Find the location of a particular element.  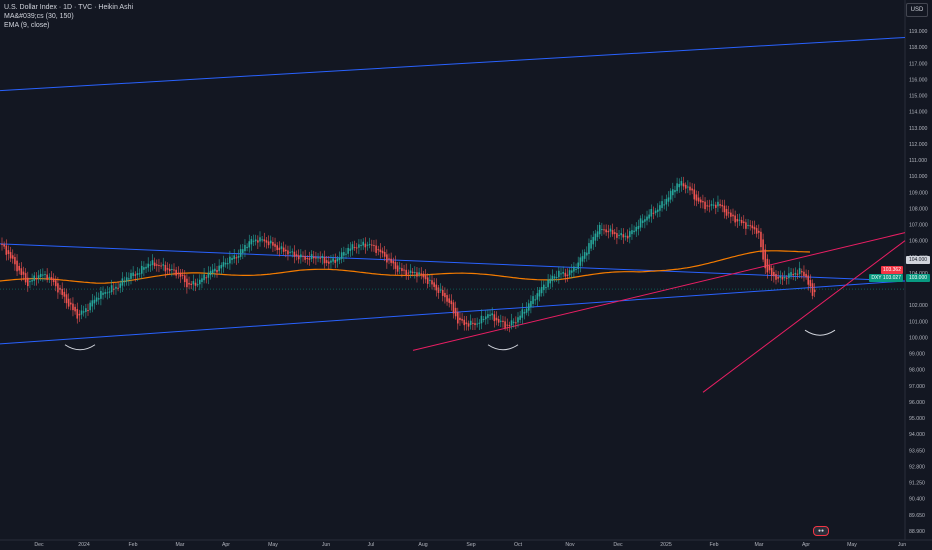

y-tick-label: 98.000 is located at coordinates (917, 371).